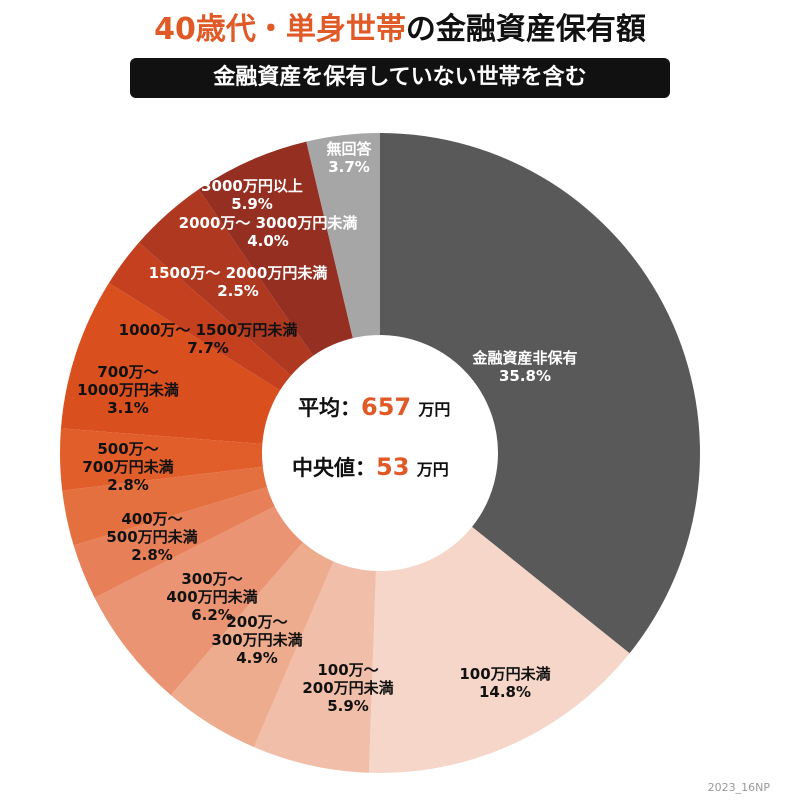 The height and width of the screenshot is (800, 800). What do you see at coordinates (434, 409) in the screenshot?
I see `mean-unit: 万円` at bounding box center [434, 409].